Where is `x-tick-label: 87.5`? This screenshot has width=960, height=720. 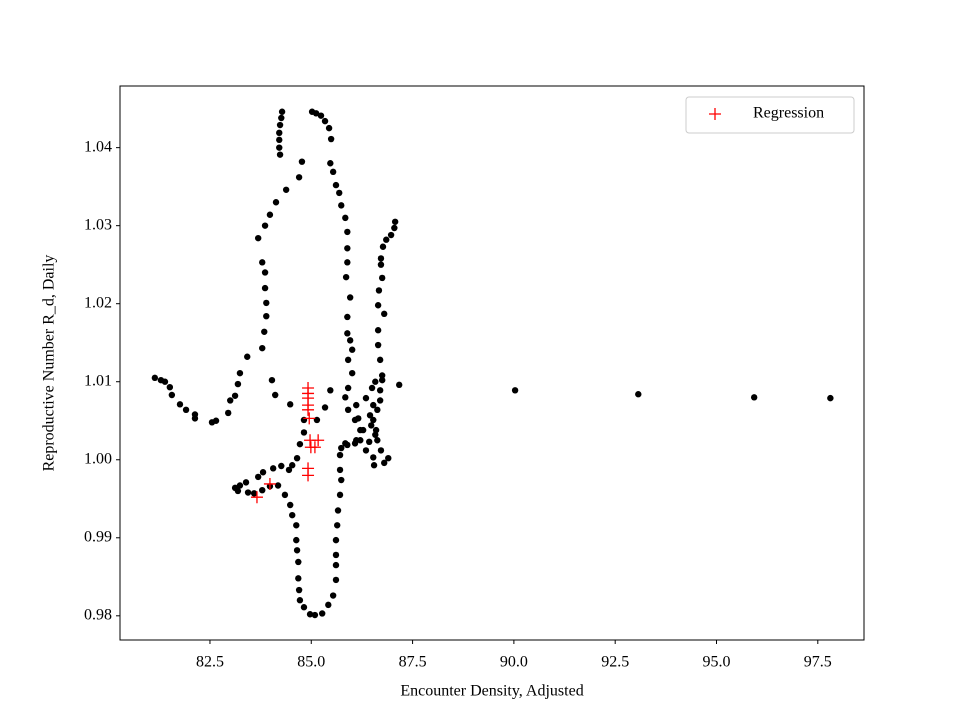 x-tick-label: 87.5 is located at coordinates (413, 662).